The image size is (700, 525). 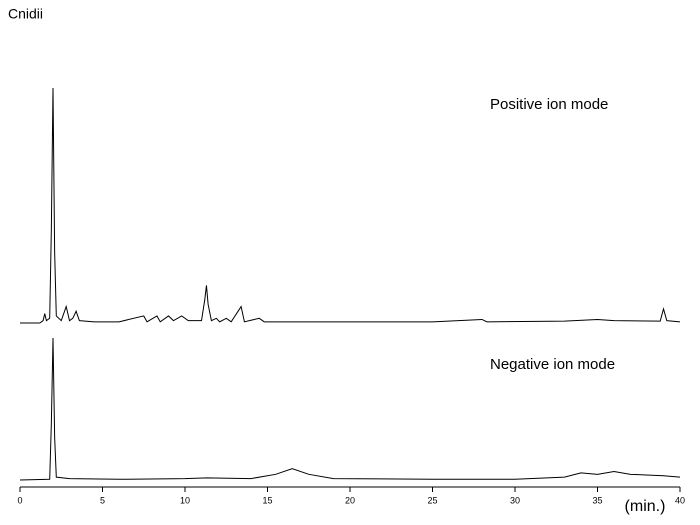 What do you see at coordinates (597, 500) in the screenshot?
I see `x-tick-label: 35` at bounding box center [597, 500].